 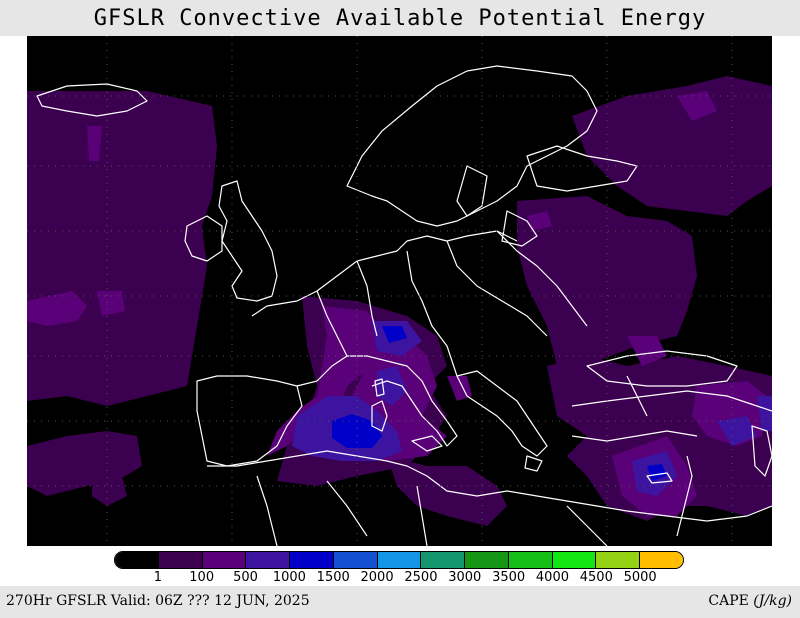 What do you see at coordinates (202, 577) in the screenshot?
I see `legend-tick-label: 100` at bounding box center [202, 577].